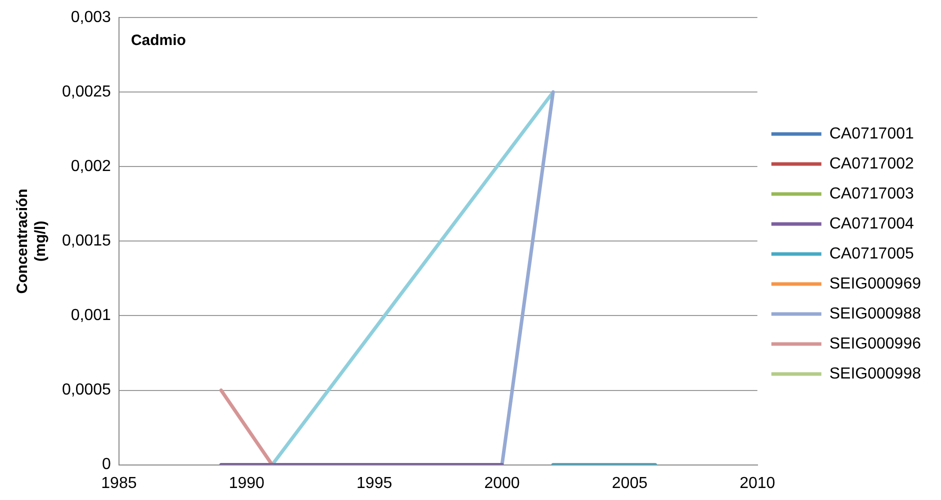 This screenshot has width=941, height=500. What do you see at coordinates (502, 483) in the screenshot?
I see `x-tick-label: 2000` at bounding box center [502, 483].